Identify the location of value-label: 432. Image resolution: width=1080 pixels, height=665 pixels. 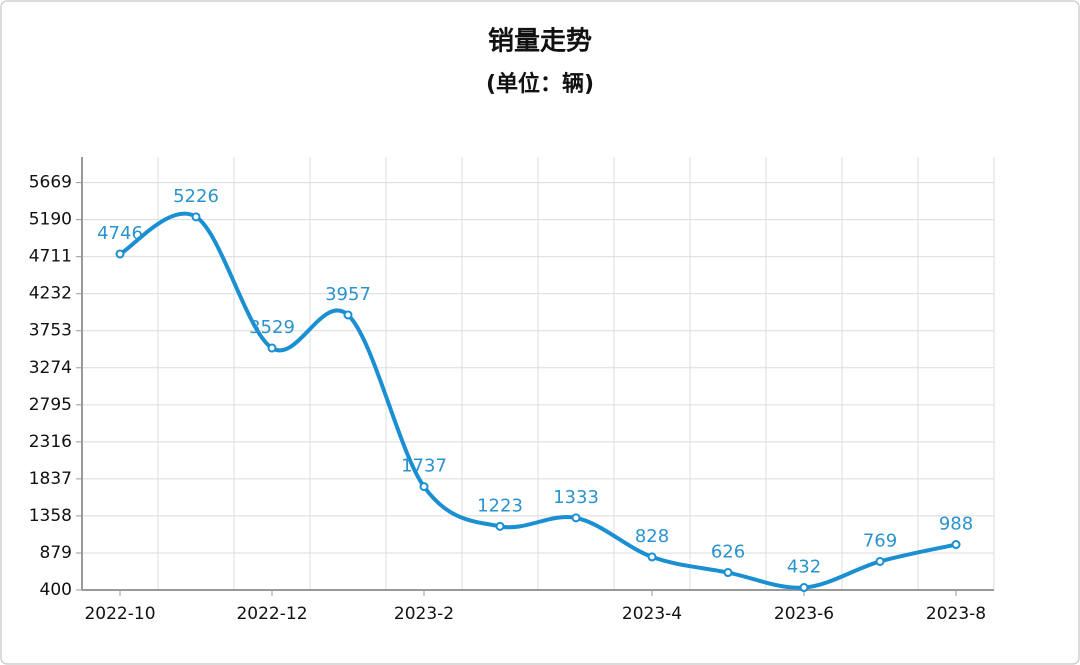
(804, 567).